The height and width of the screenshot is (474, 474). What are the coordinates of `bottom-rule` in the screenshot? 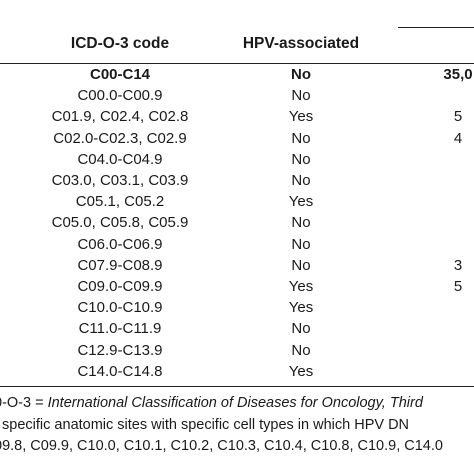 It's located at (237, 386).